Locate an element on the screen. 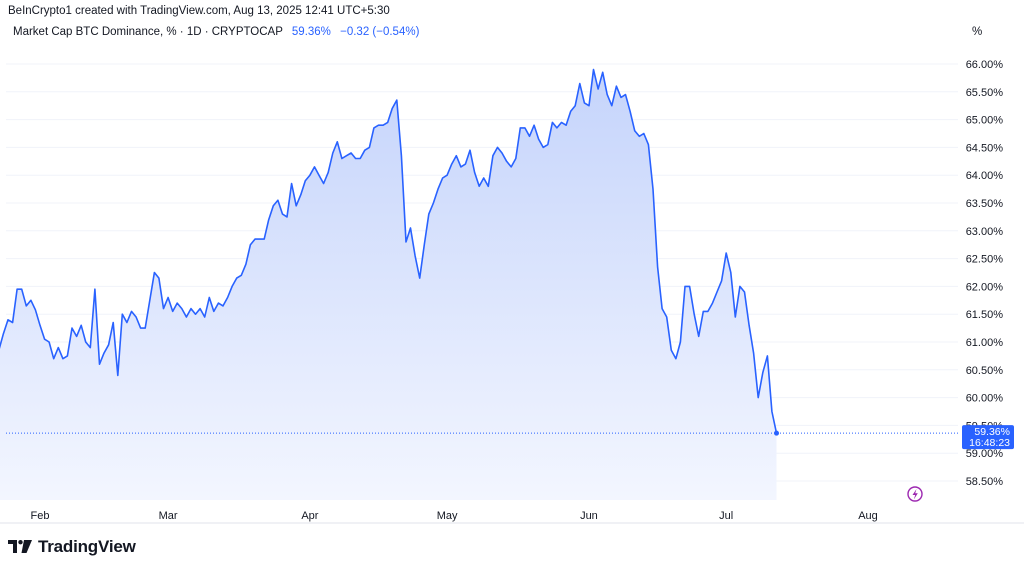 The height and width of the screenshot is (569, 1024). tradingview-logo: TradingView is located at coordinates (72, 547).